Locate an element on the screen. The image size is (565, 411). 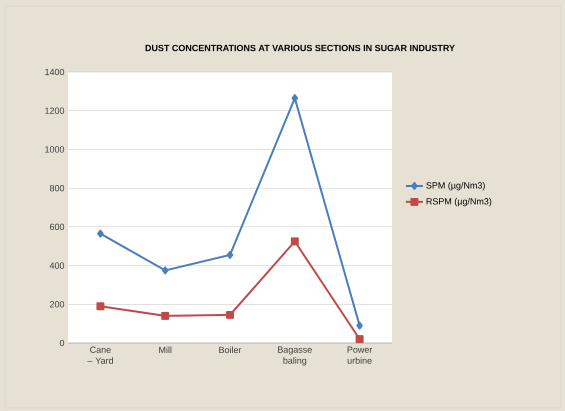
y-tick-label: 800 is located at coordinates (57, 188).